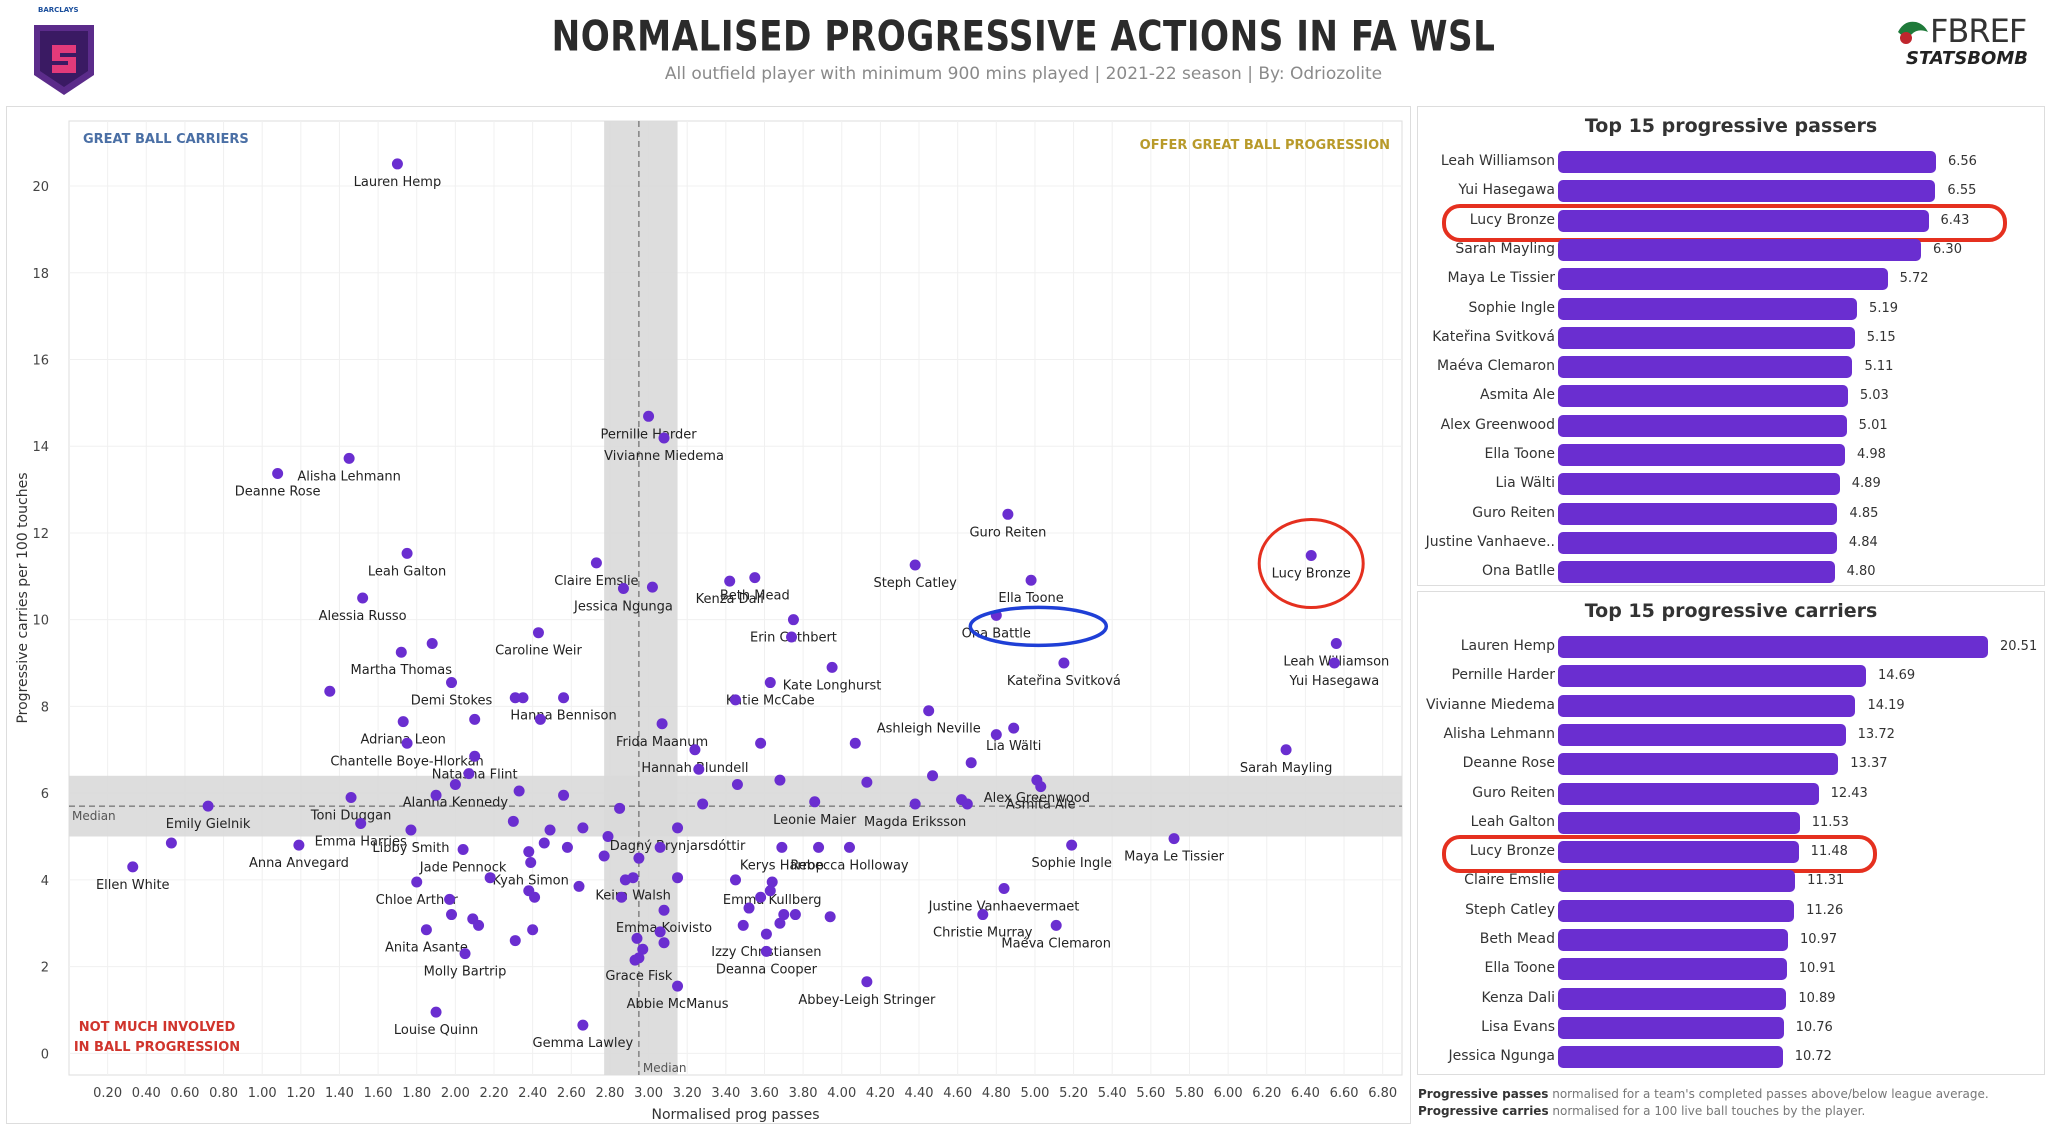 This screenshot has width=2047, height=1128. Describe the element at coordinates (1881, 337) in the screenshot. I see `bar-value-label: 5.15` at that location.